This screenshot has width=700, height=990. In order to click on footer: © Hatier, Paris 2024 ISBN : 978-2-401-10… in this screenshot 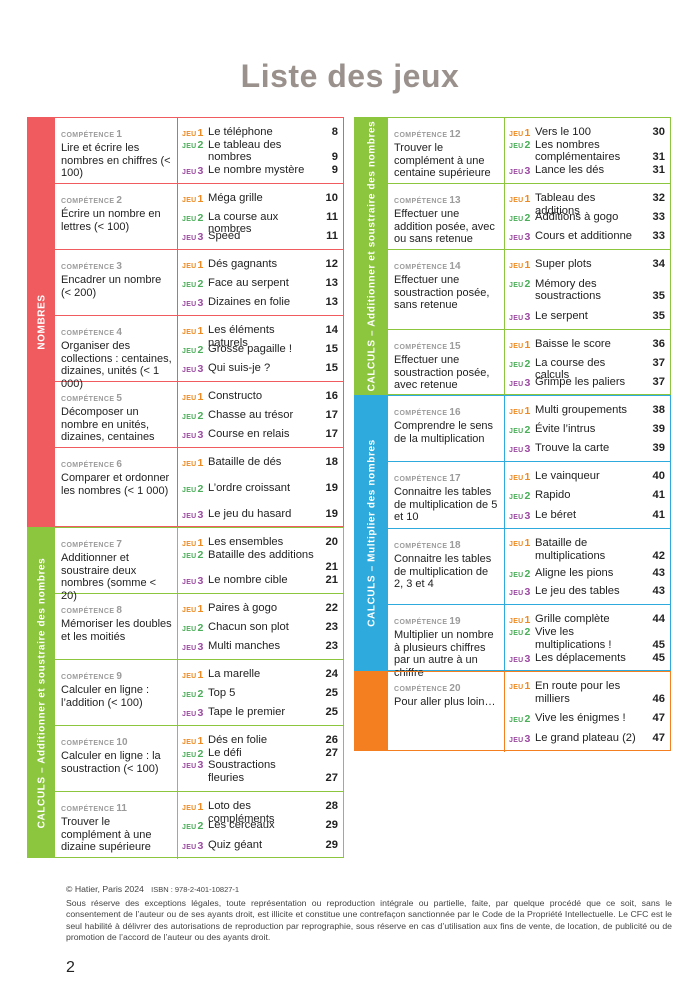, I will do `click(369, 914)`.